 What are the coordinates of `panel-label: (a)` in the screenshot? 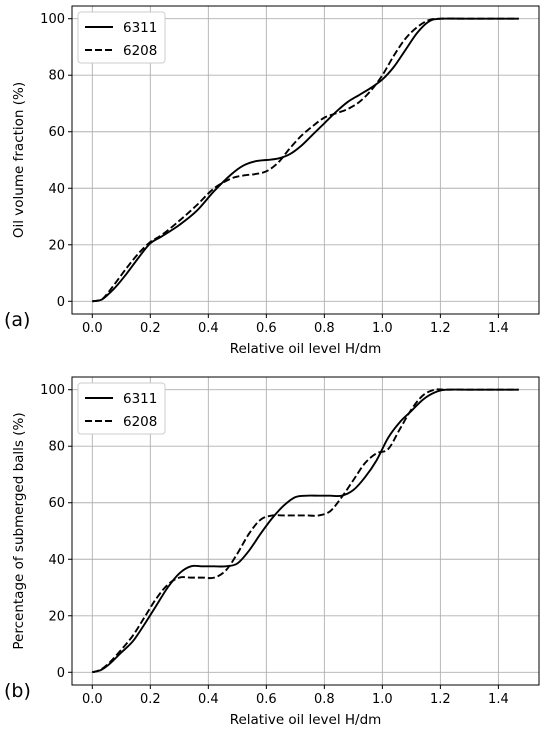 It's located at (17, 320).